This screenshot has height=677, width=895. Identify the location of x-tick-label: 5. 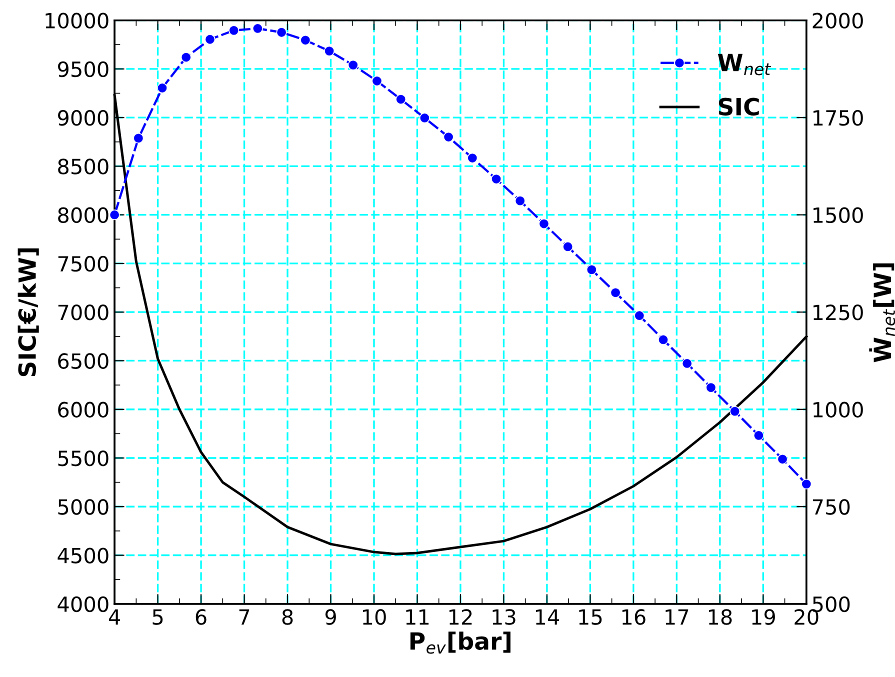
(157, 617).